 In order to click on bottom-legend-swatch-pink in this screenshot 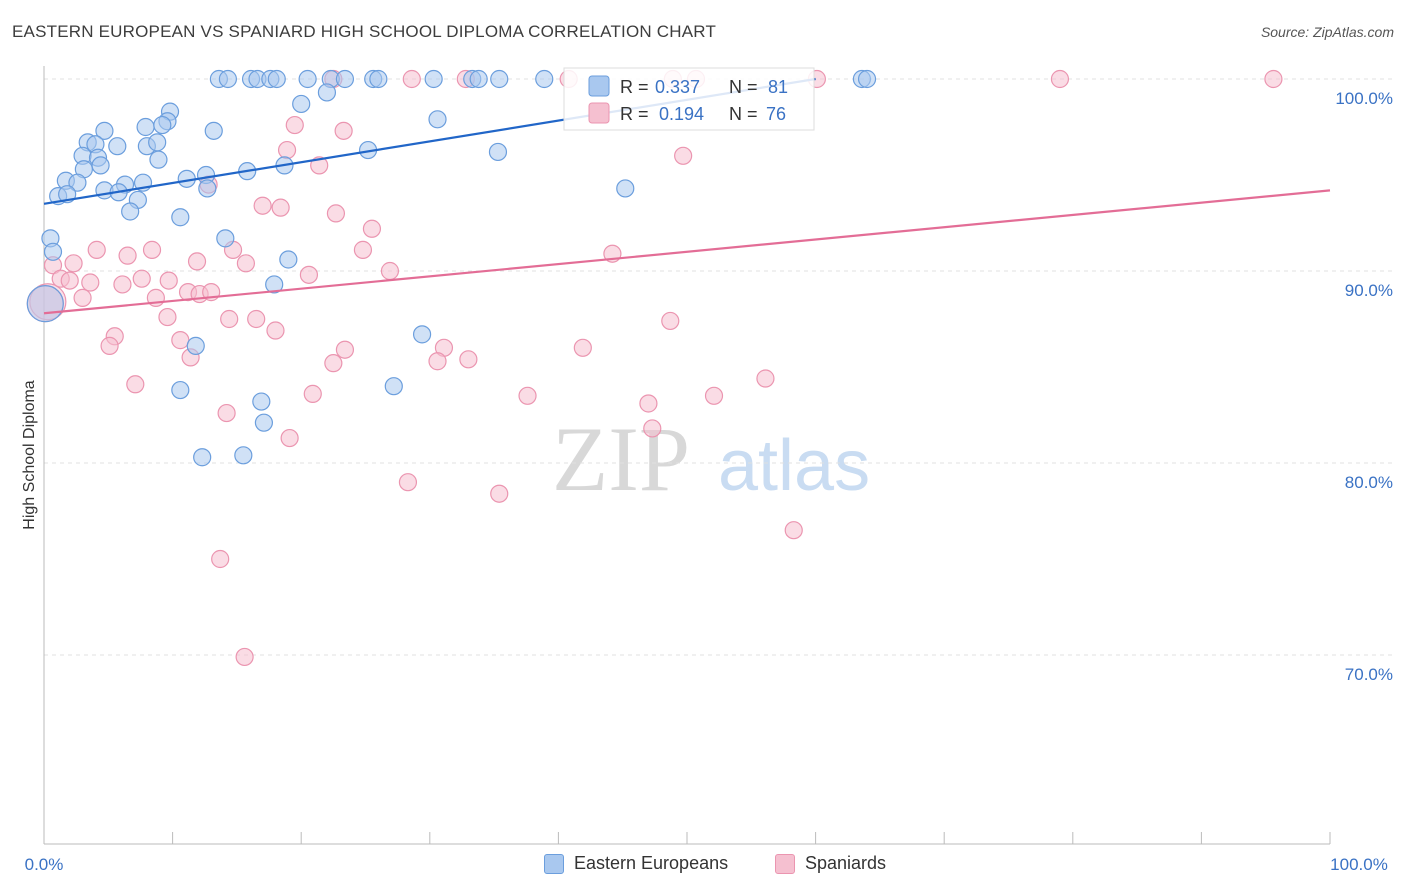, I will do `click(785, 863)`.